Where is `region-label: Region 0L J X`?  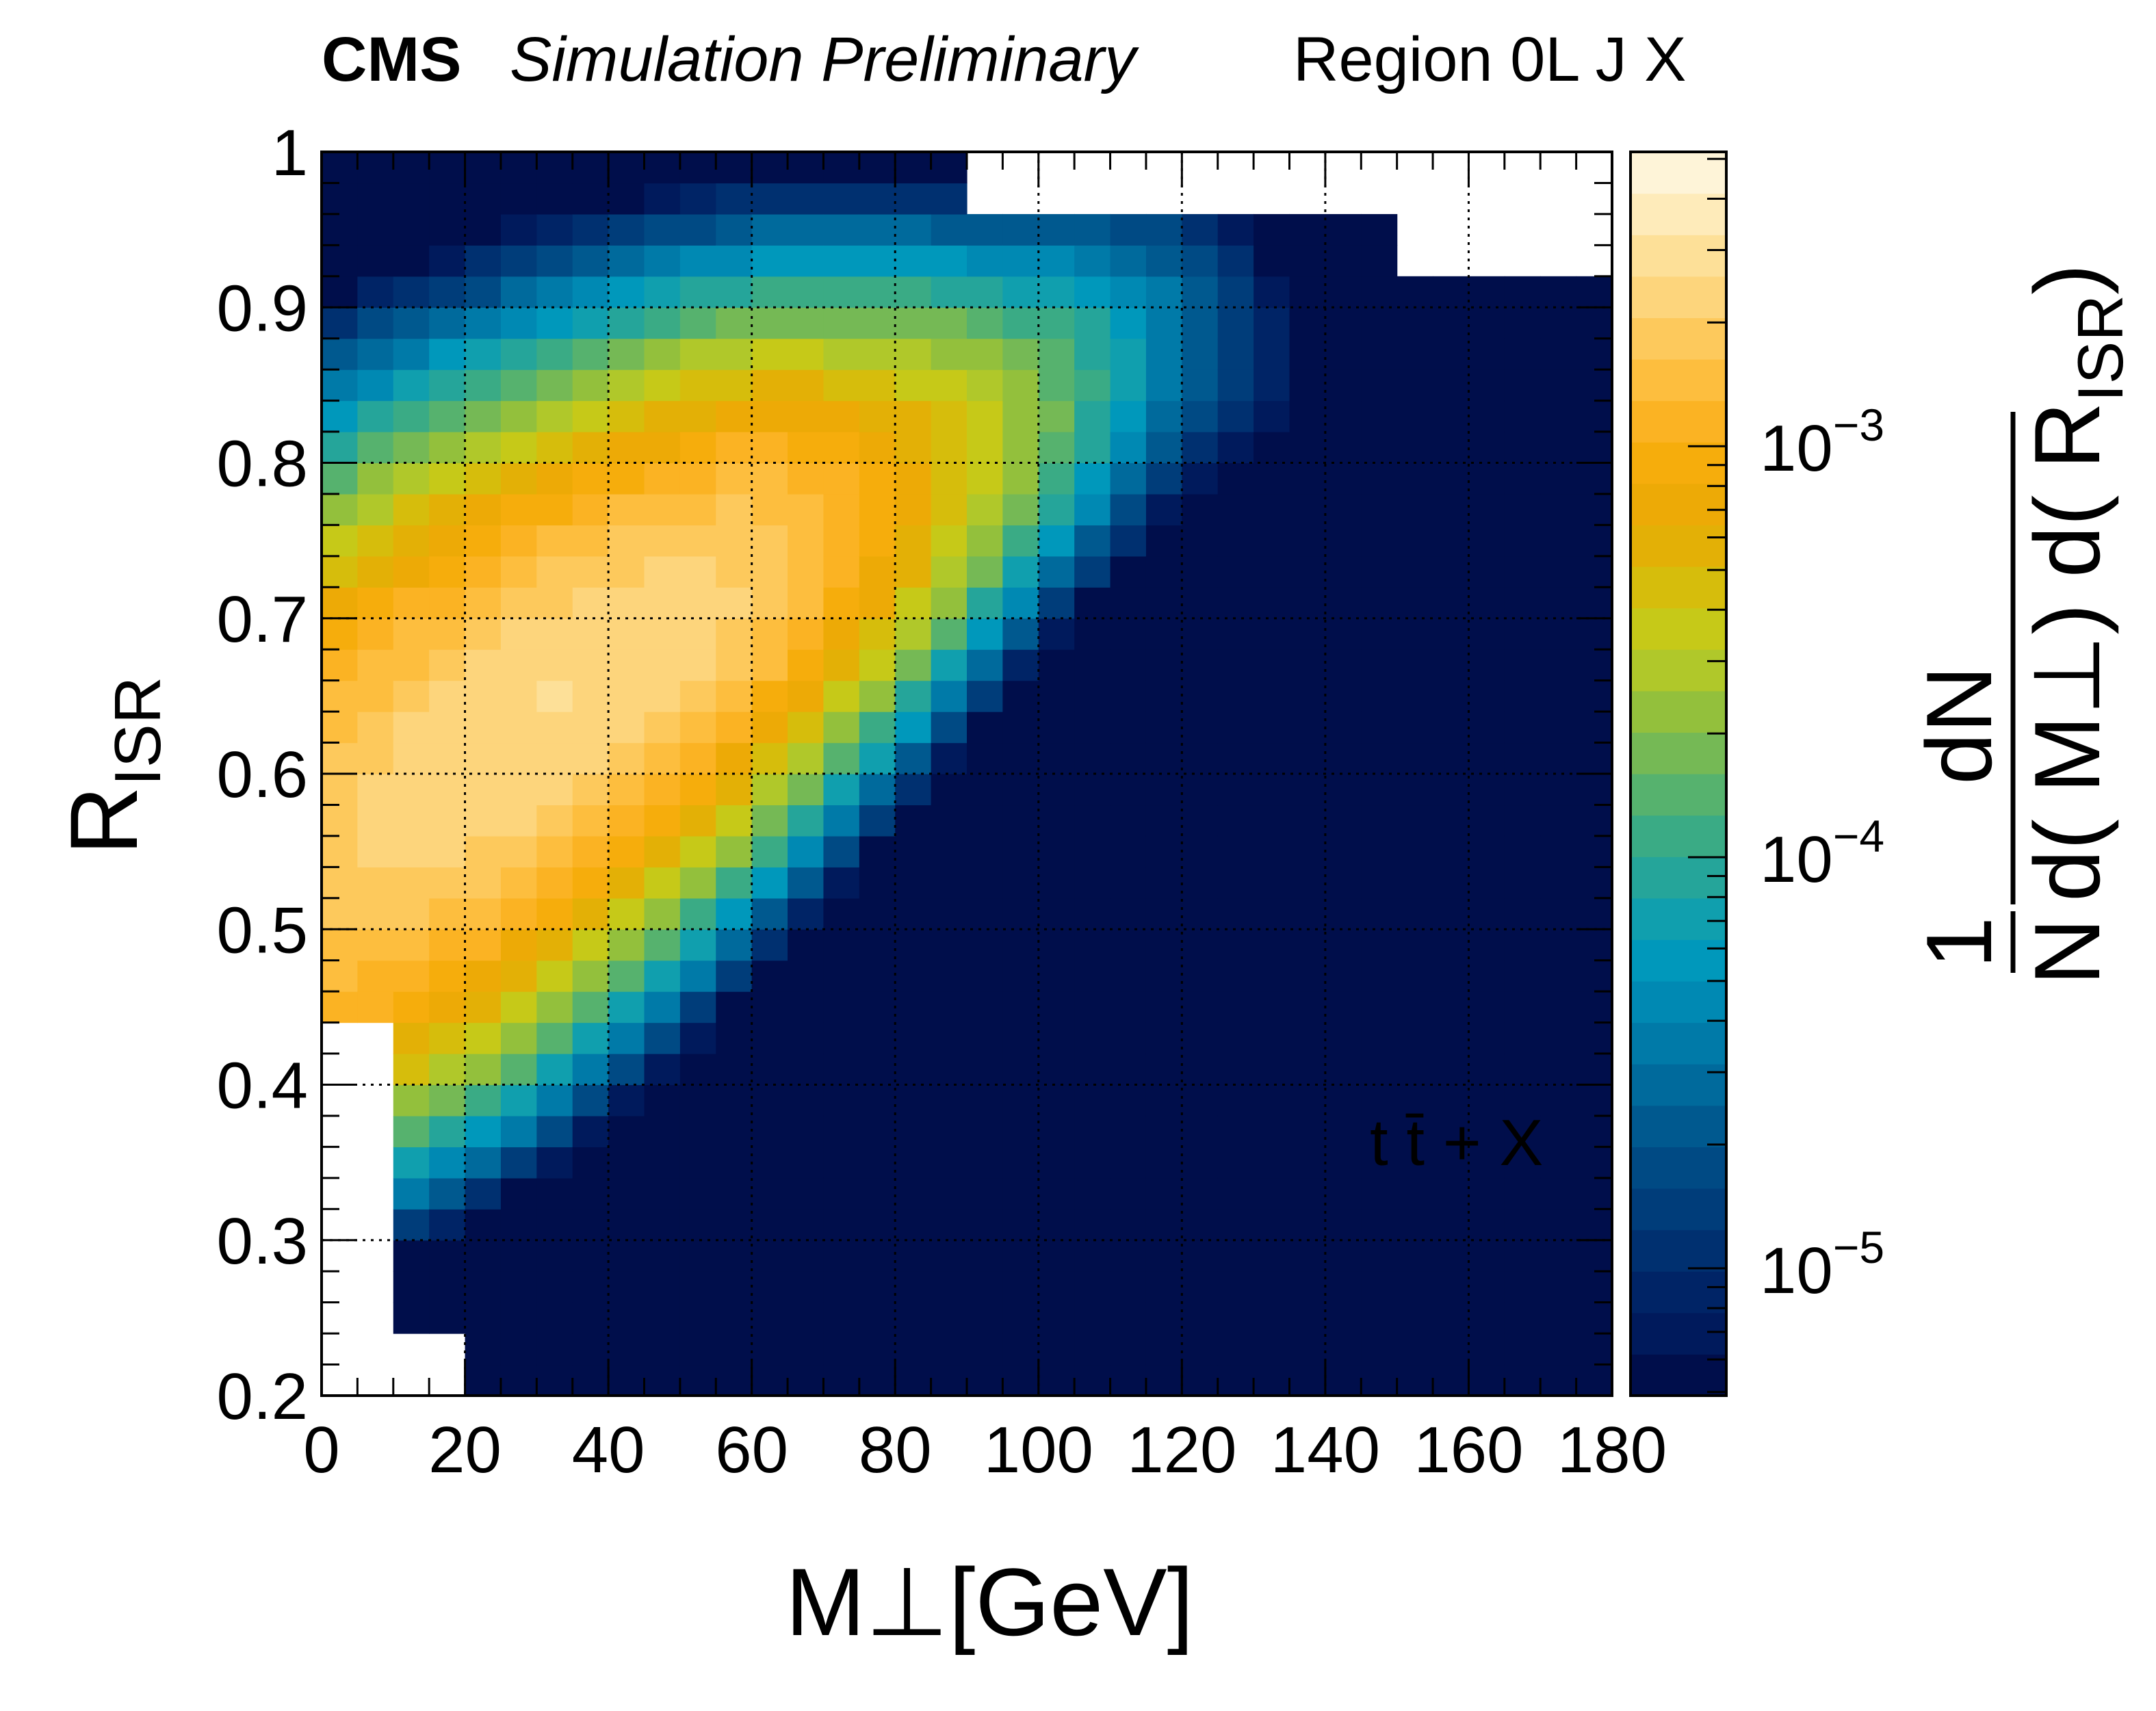 region-label: Region 0L J X is located at coordinates (1490, 59).